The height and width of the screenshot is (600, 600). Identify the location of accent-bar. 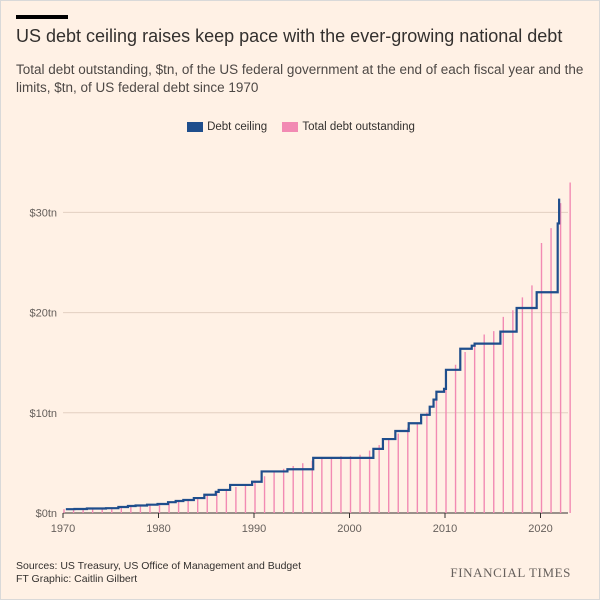
(42, 17).